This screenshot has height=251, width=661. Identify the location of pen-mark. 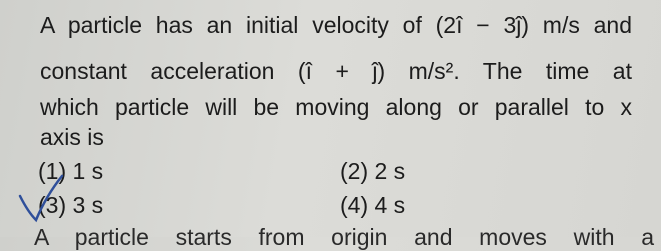
(41, 198).